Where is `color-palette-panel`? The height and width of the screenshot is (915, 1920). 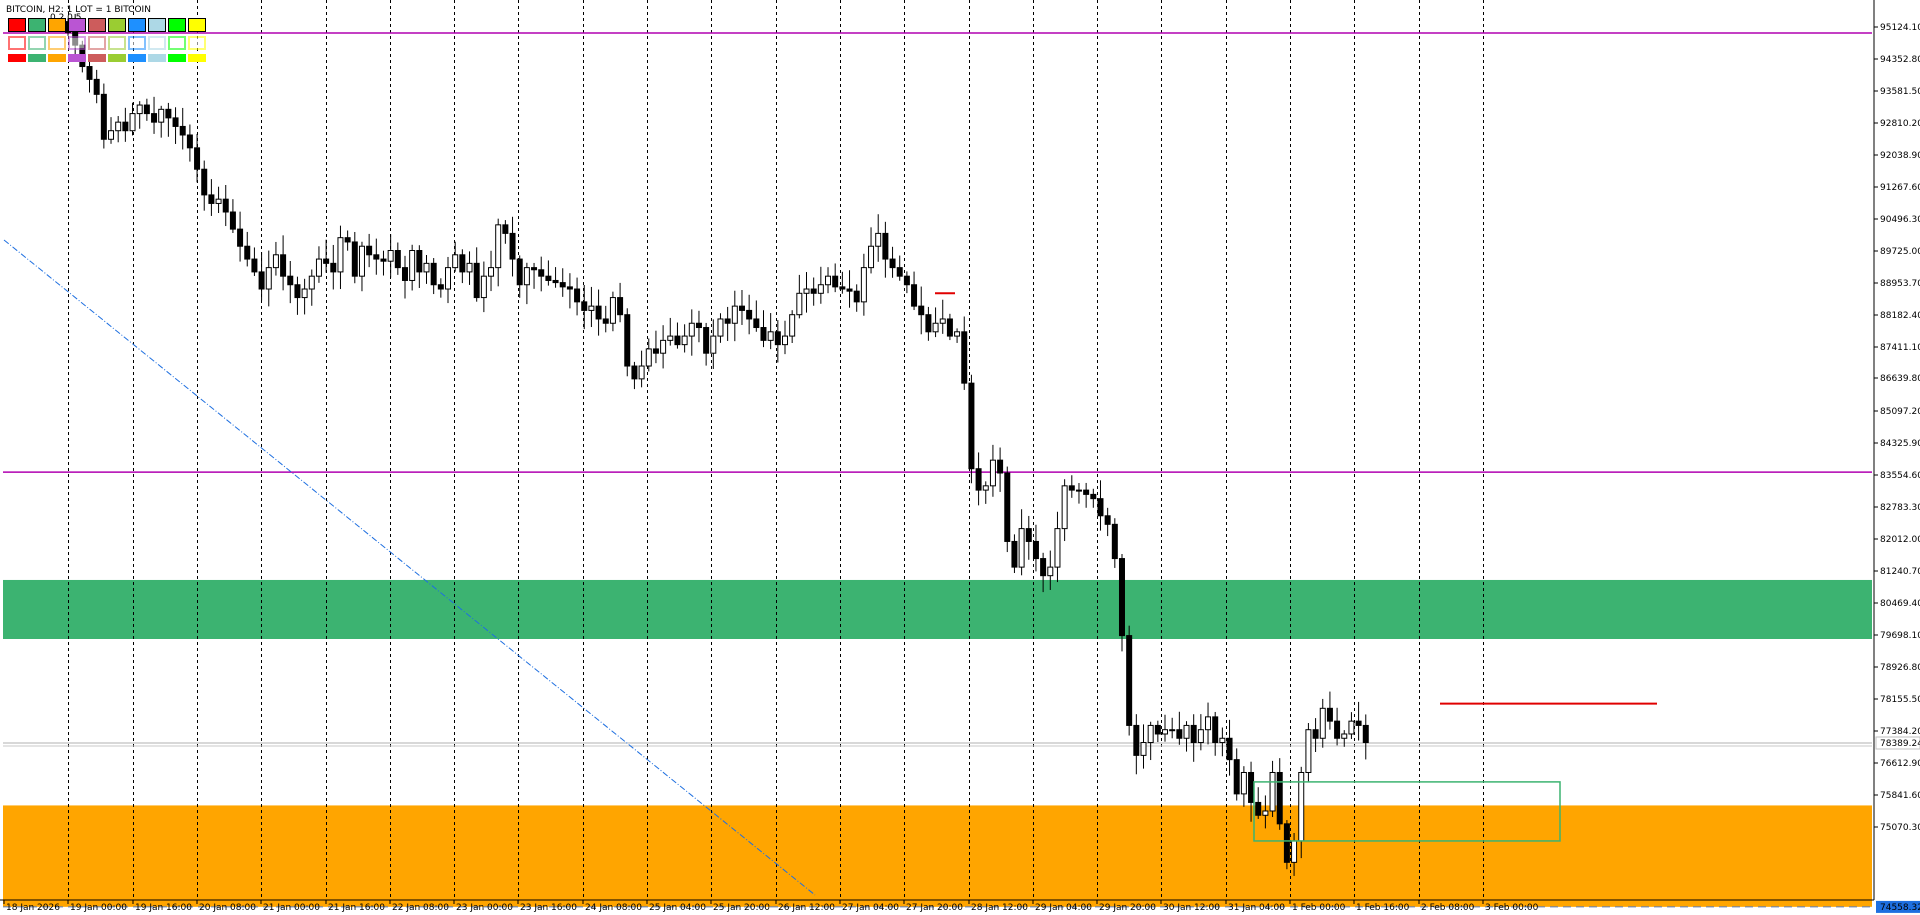
color-palette-panel is located at coordinates (115, 53).